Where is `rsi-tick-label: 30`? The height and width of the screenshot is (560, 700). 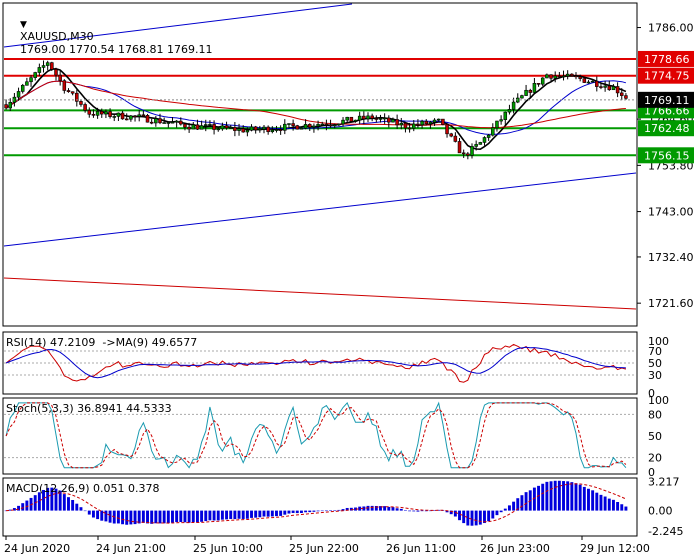
rsi-tick-label: 30 is located at coordinates (655, 375).